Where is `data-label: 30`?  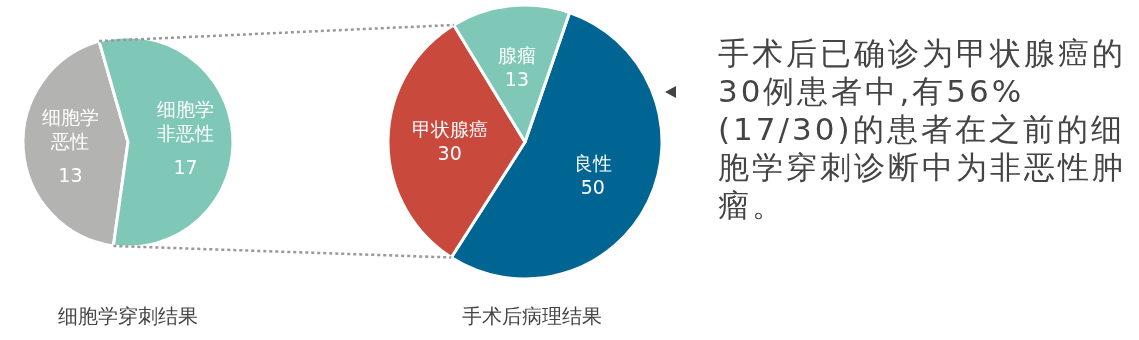
data-label: 30 is located at coordinates (449, 153).